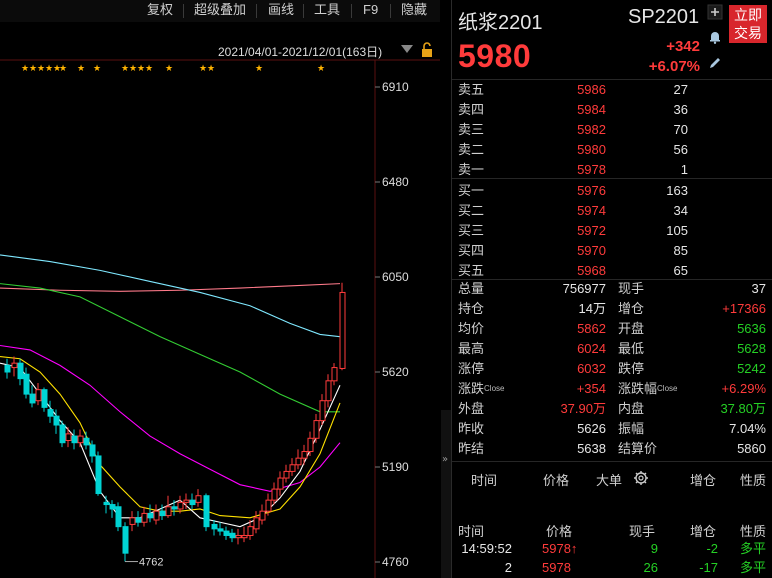  Describe the element at coordinates (612, 251) in the screenshot. I see `order-book-row: 买四 5970 85` at that location.